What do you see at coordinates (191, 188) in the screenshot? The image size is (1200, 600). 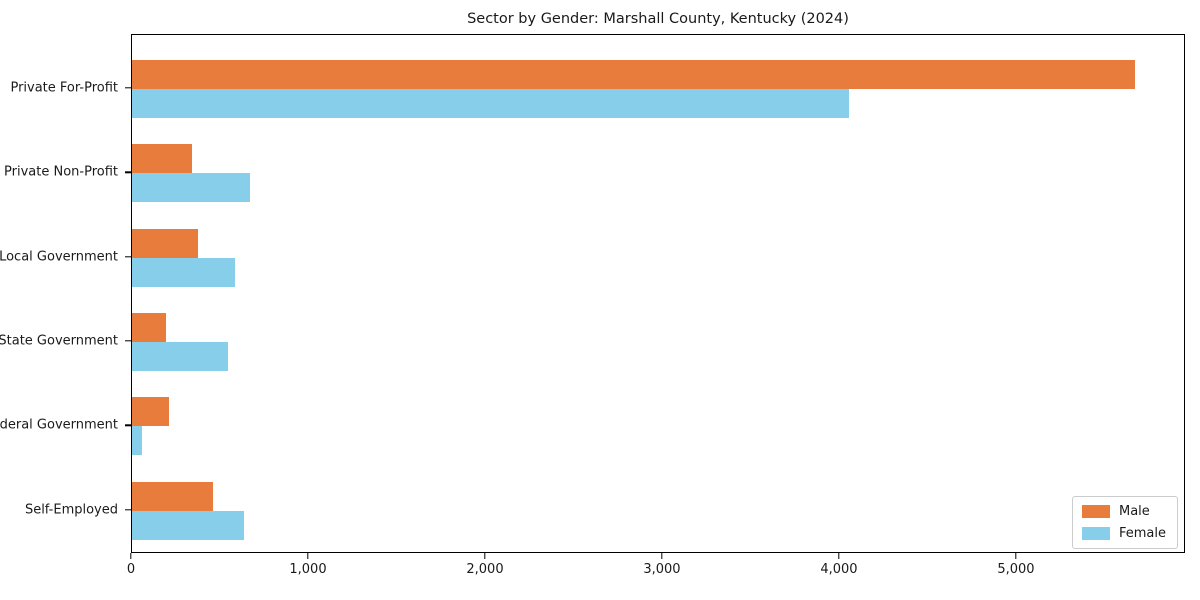 I see `bar-female-private-non-profit` at bounding box center [191, 188].